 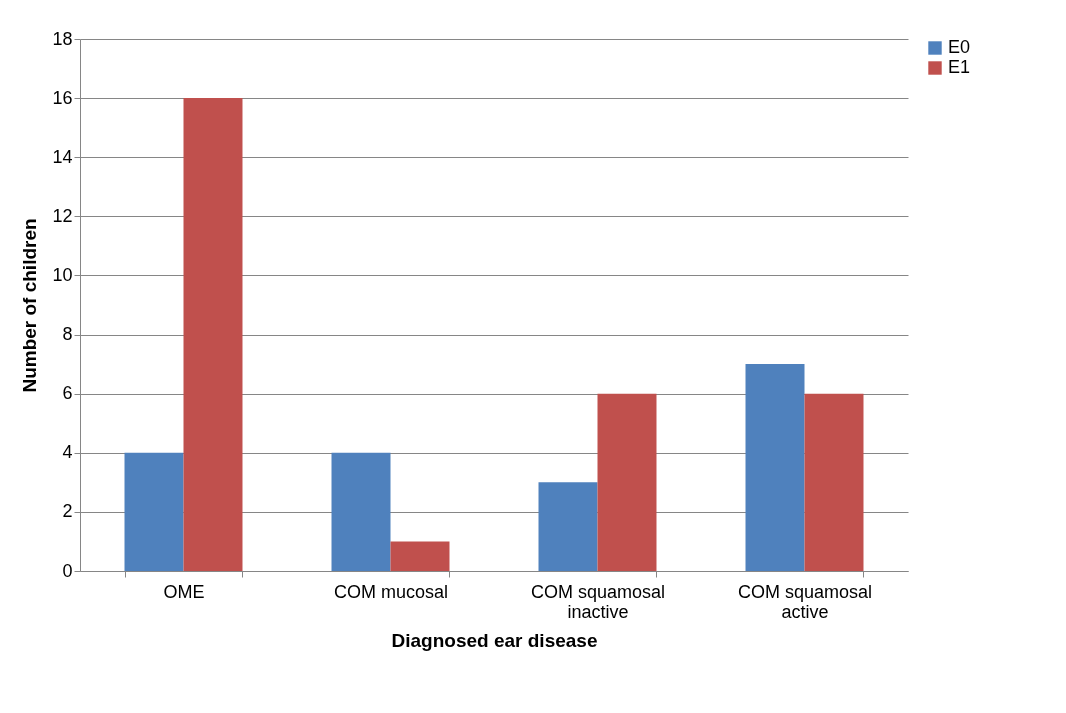 What do you see at coordinates (67, 393) in the screenshot?
I see `y-tick-label: 6` at bounding box center [67, 393].